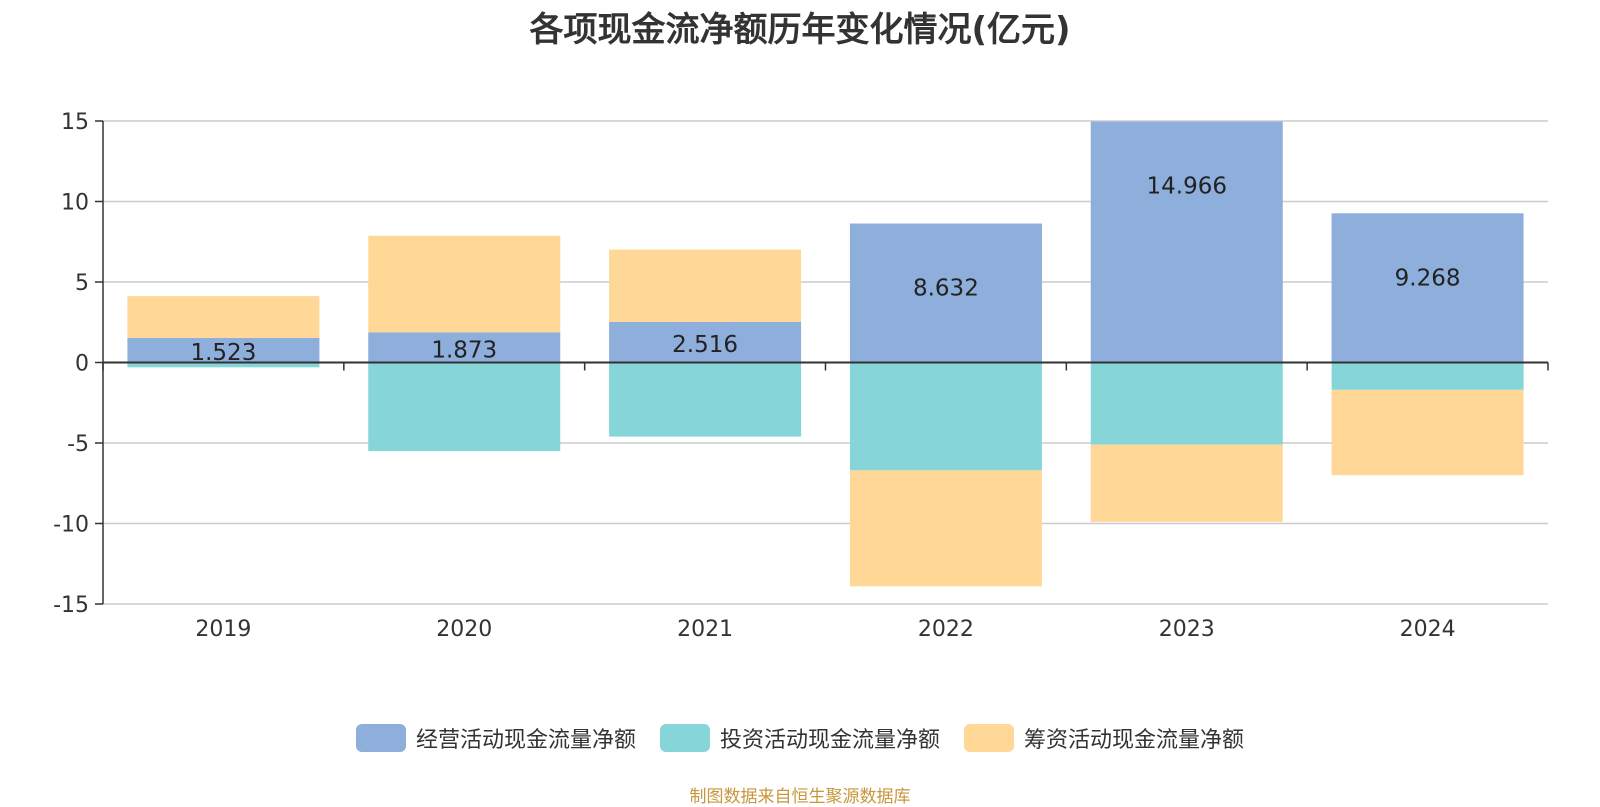  Describe the element at coordinates (75, 122) in the screenshot. I see `y-tick-label: 15` at that location.